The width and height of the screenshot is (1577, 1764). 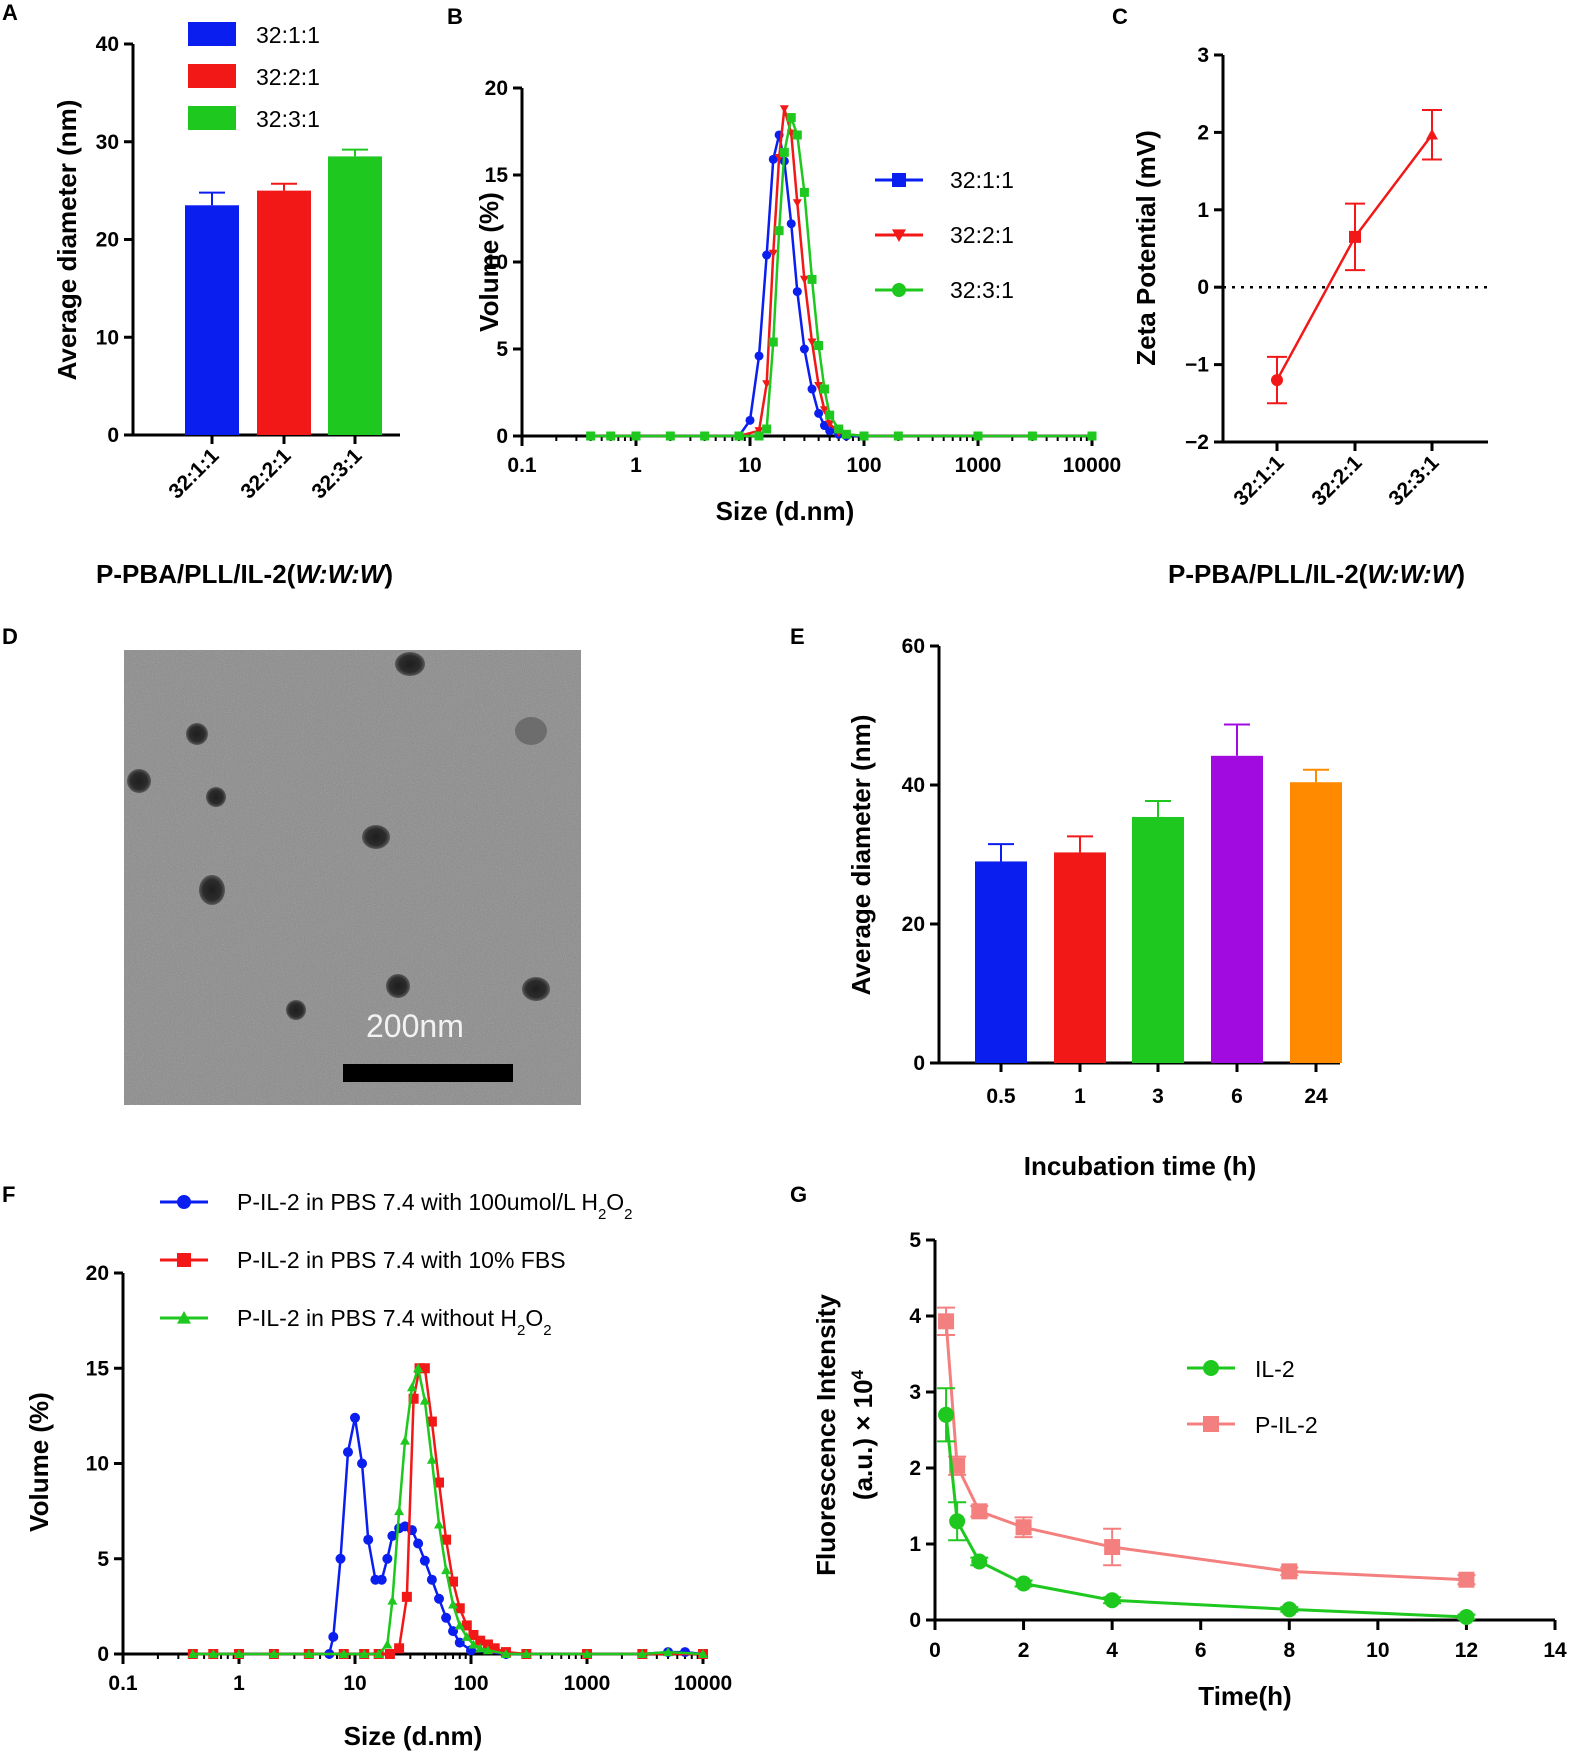 What do you see at coordinates (785, 511) in the screenshot?
I see `x-axis-title: Size (d.nm)` at bounding box center [785, 511].